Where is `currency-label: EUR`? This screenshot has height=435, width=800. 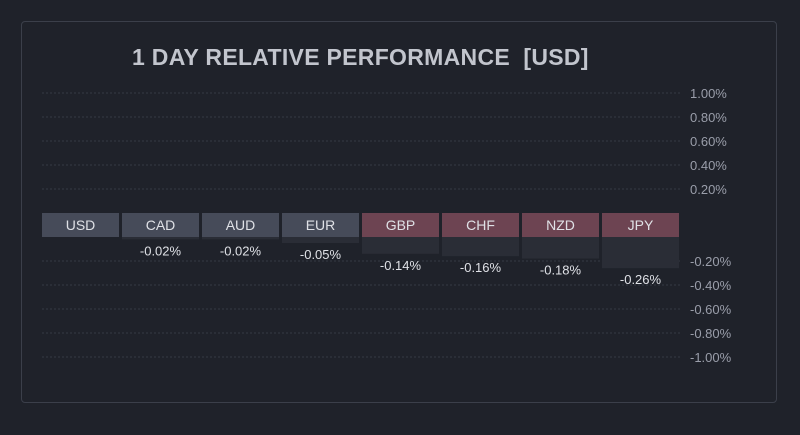 currency-label: EUR is located at coordinates (321, 225).